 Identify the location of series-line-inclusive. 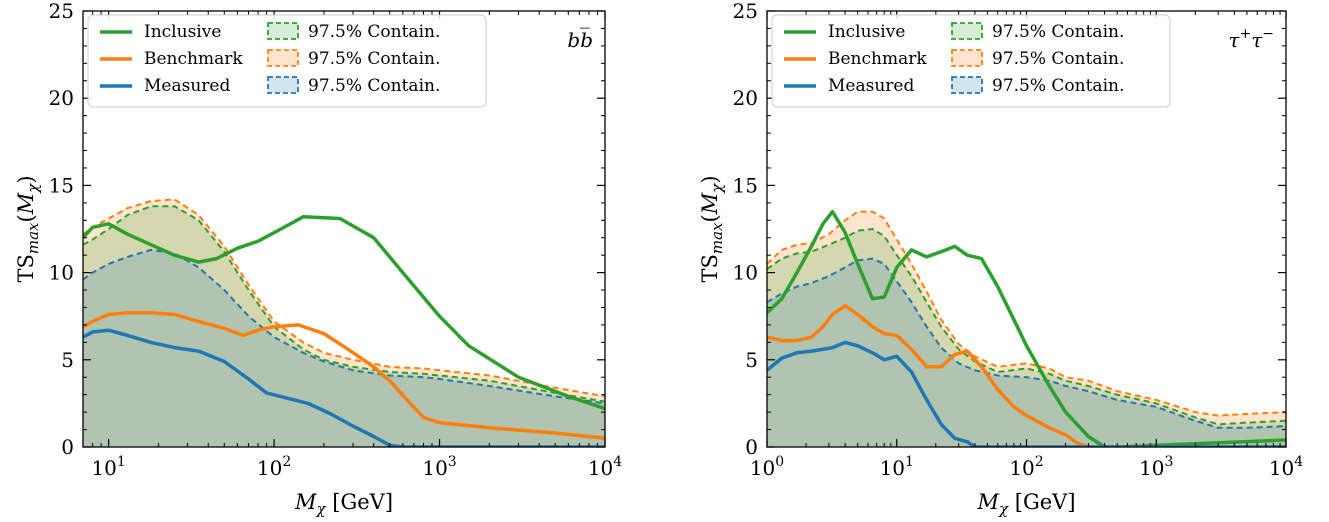
(344, 313).